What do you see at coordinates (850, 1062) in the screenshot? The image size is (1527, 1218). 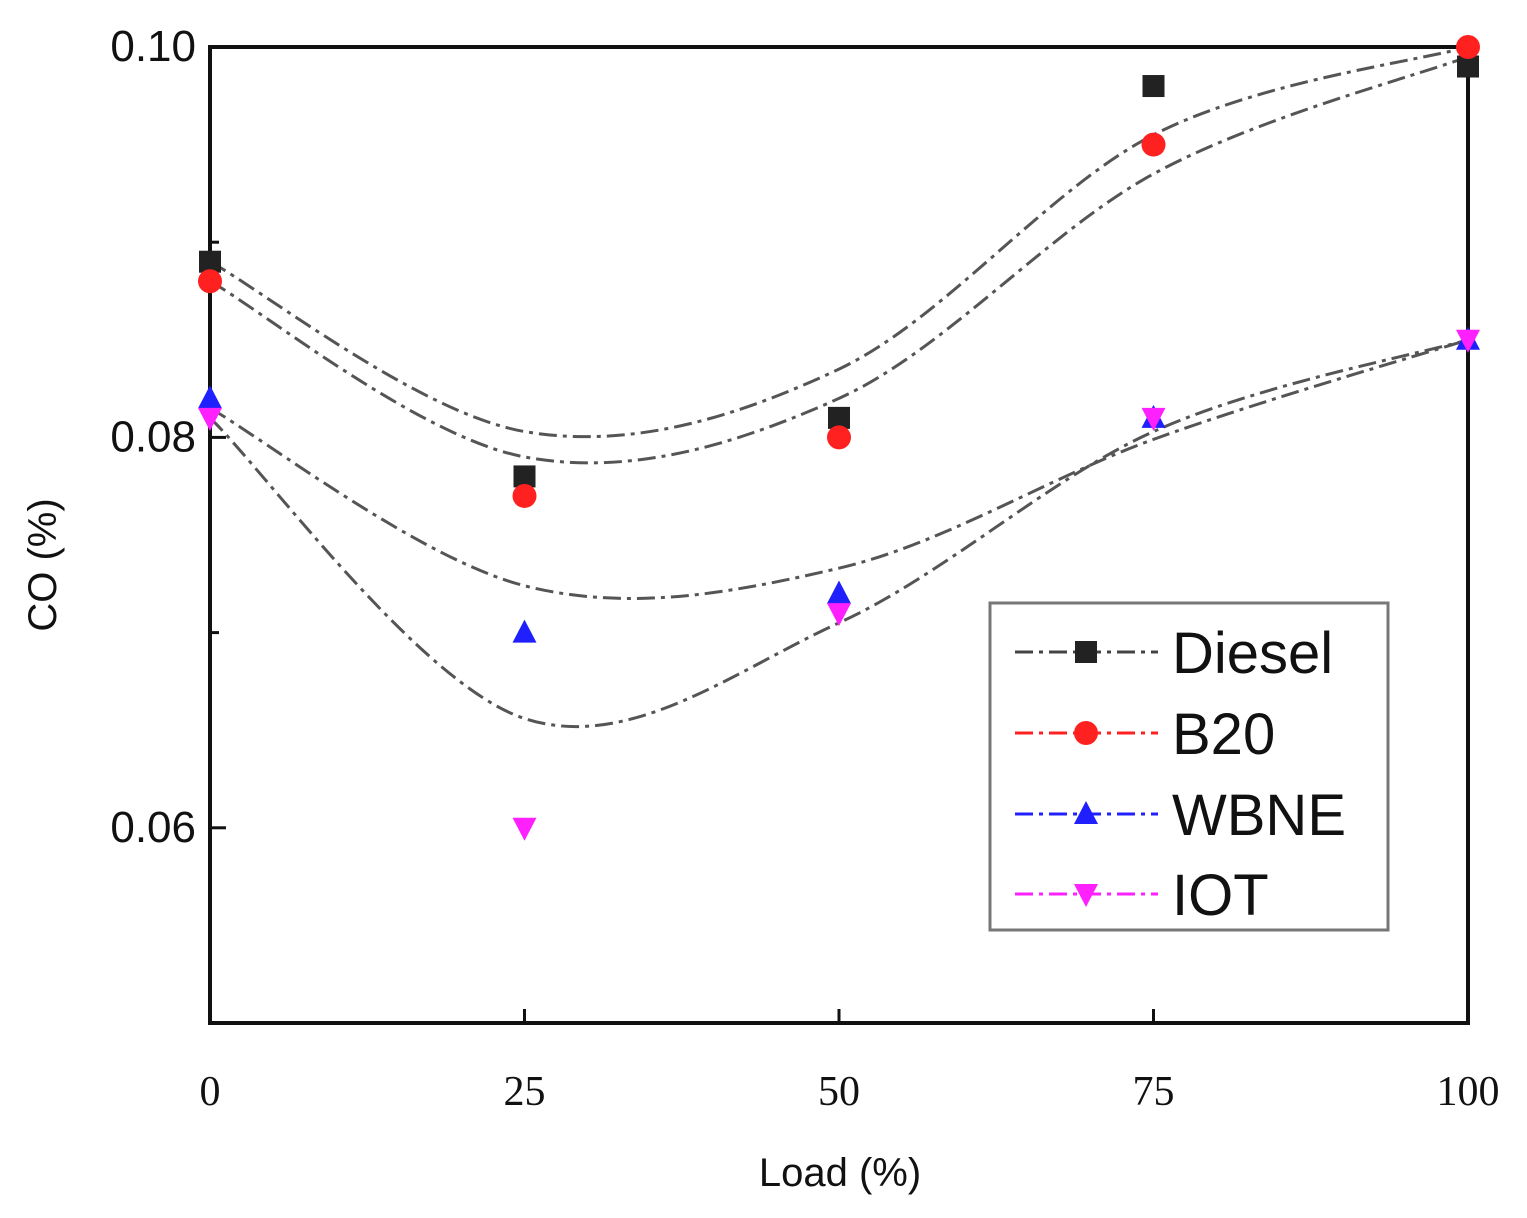 I see `x-axis: 0 25 50 75 100` at bounding box center [850, 1062].